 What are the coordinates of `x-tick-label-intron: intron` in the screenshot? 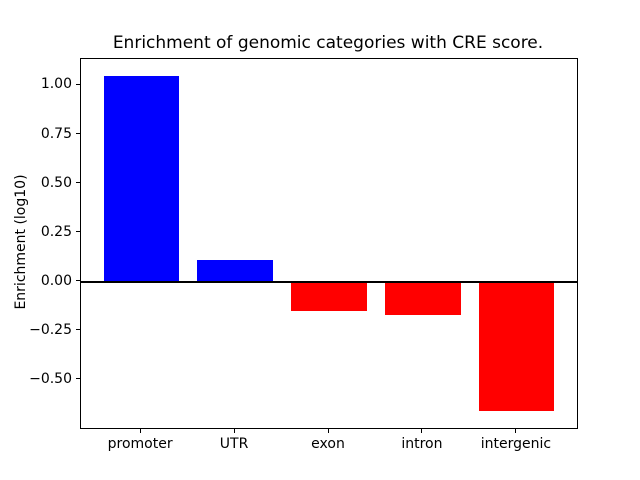 It's located at (422, 444).